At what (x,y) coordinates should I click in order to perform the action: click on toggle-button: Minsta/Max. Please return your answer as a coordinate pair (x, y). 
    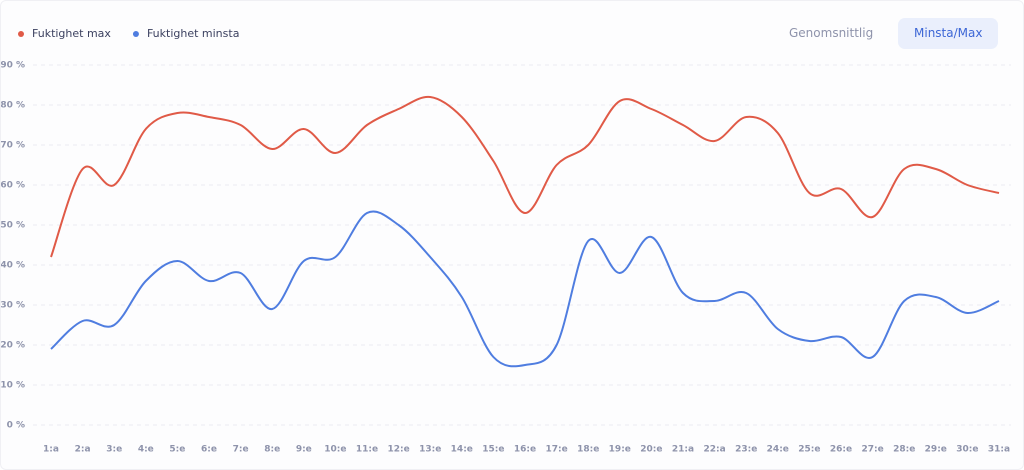
    Looking at the image, I should click on (948, 33).